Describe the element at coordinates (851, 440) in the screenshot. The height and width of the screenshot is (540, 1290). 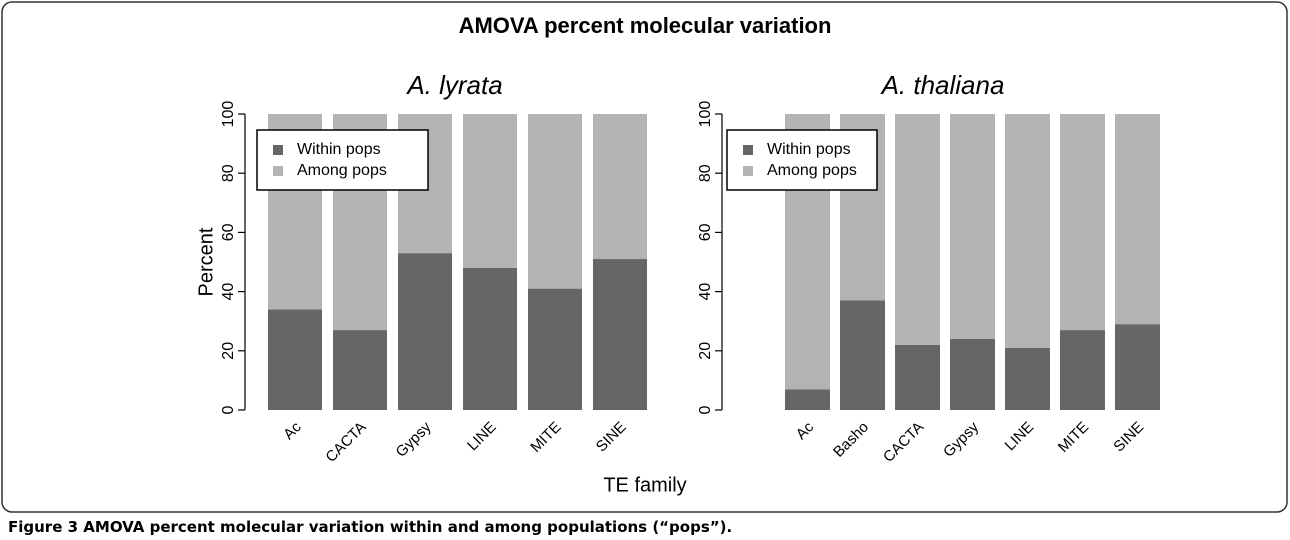
I see `x-tick-label: Basho` at that location.